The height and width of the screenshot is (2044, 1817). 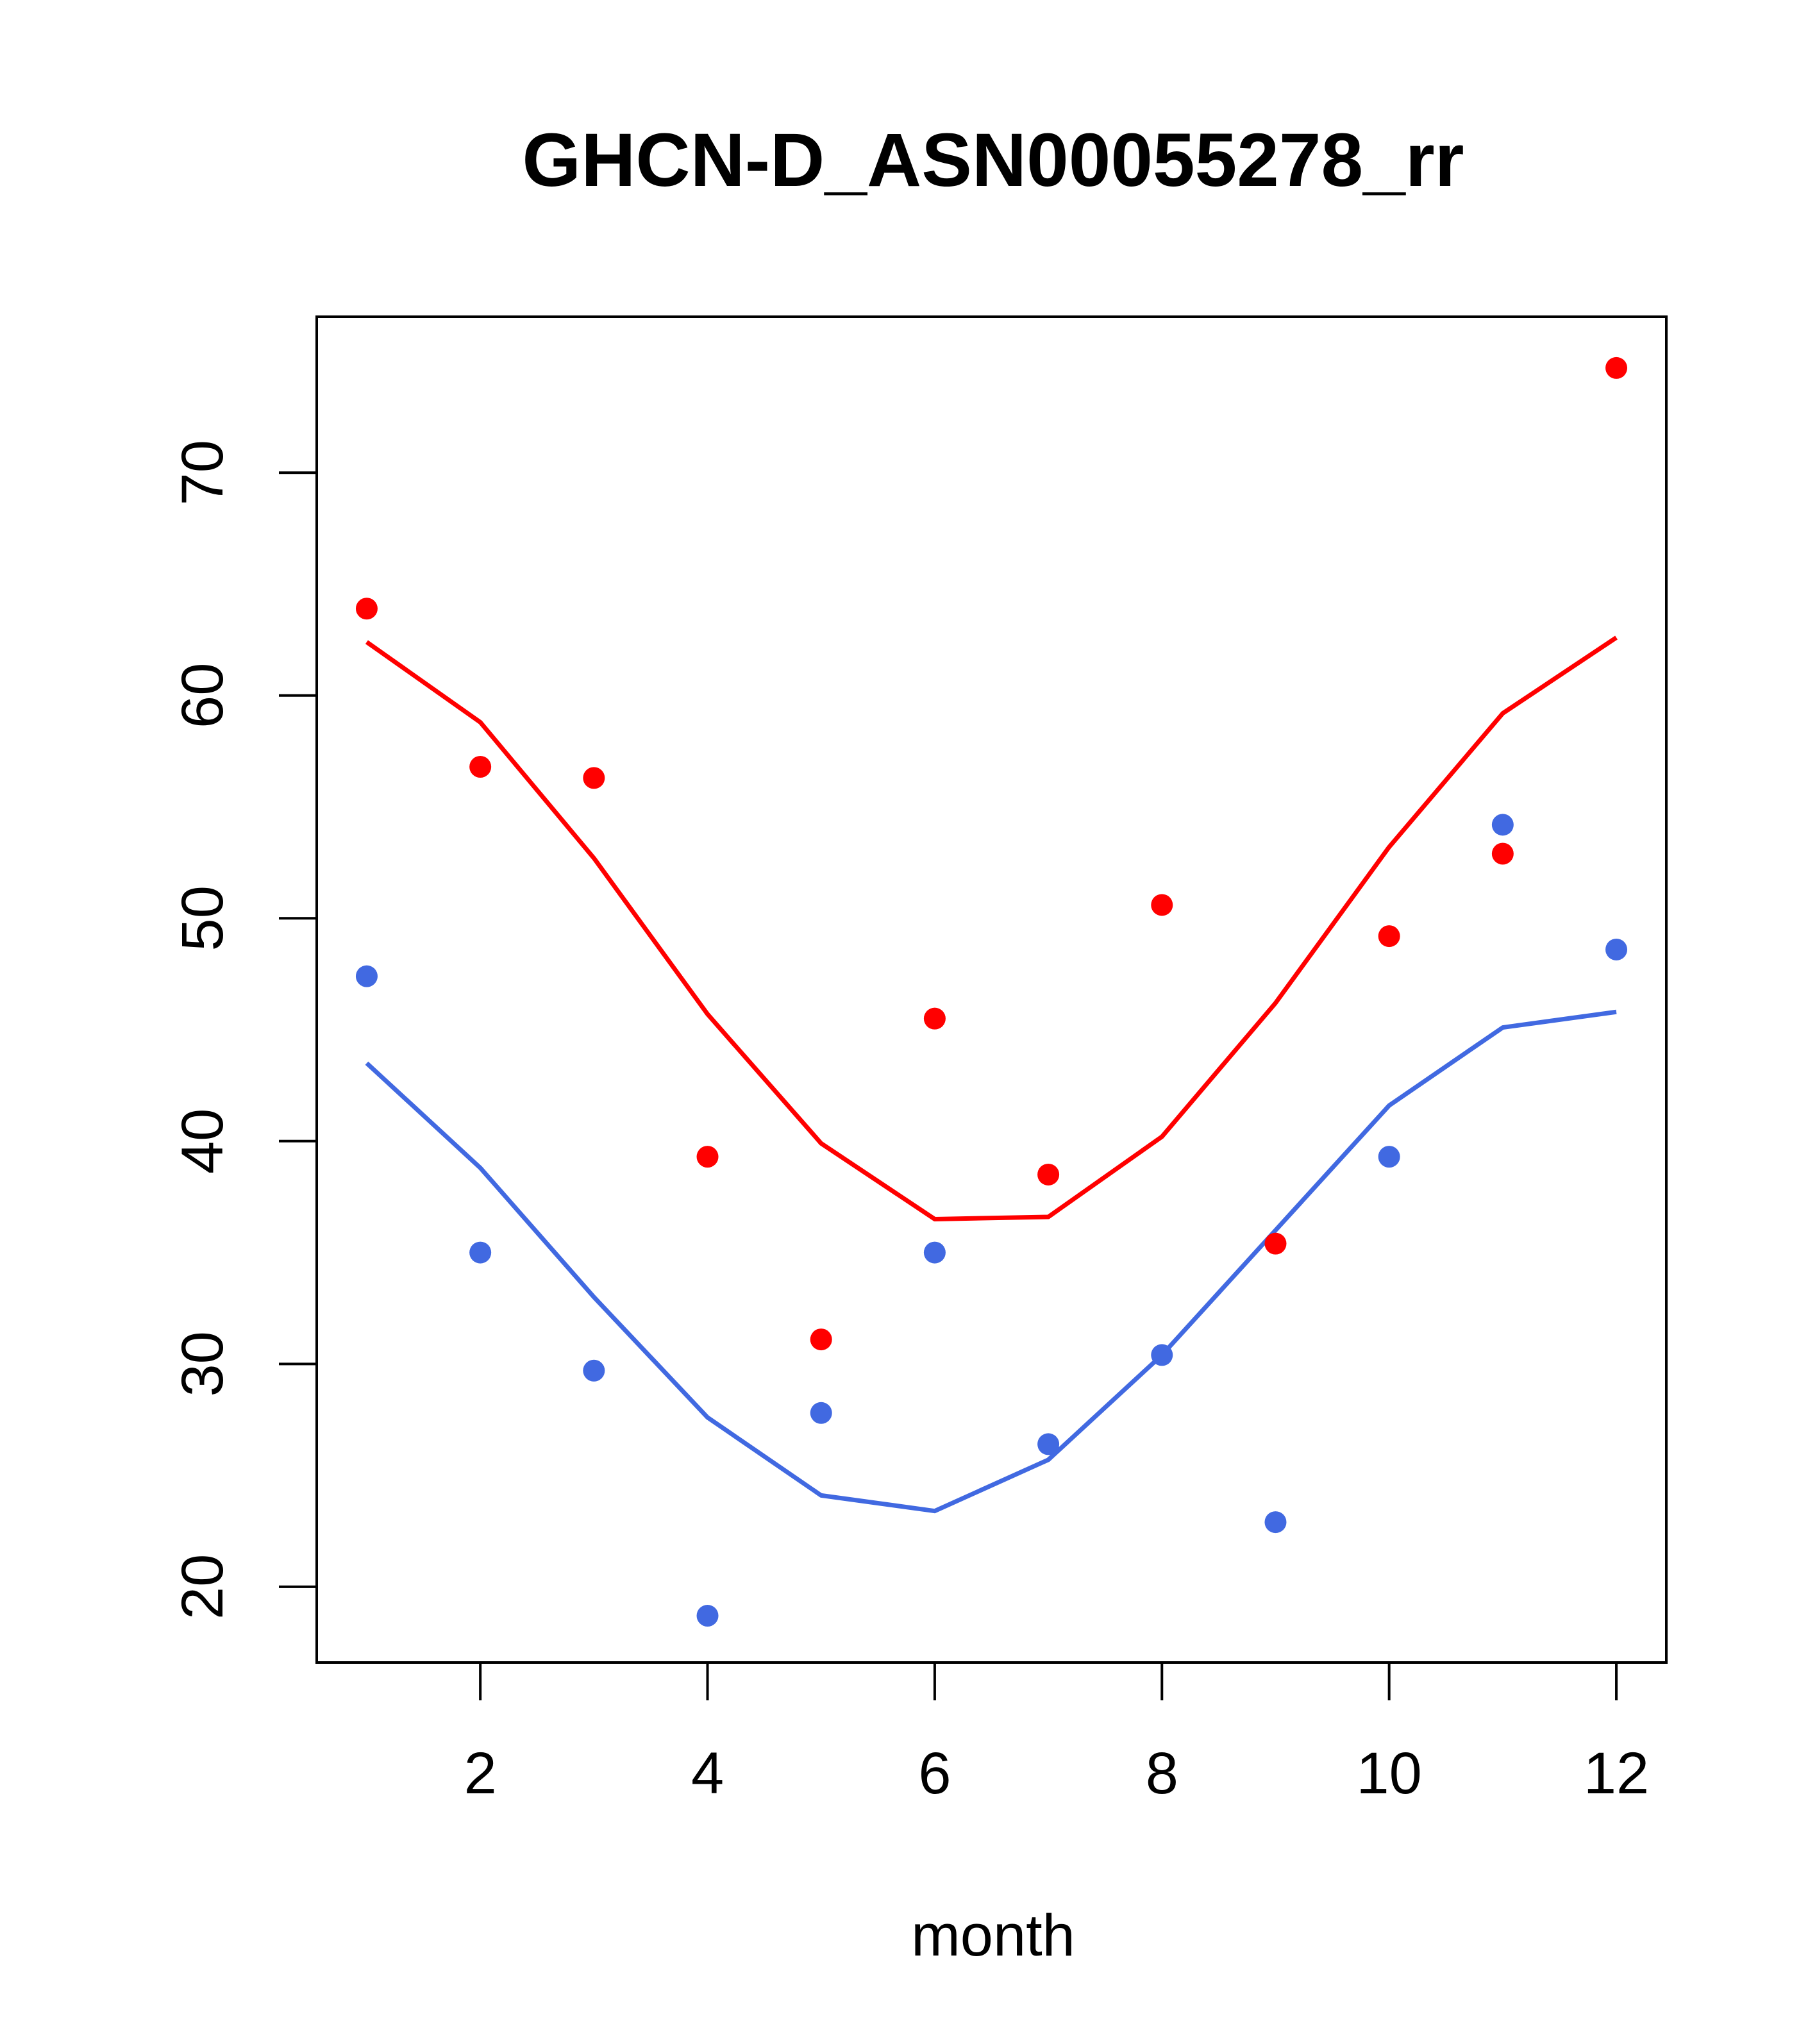 What do you see at coordinates (1388, 1774) in the screenshot?
I see `x-tick-label: 10` at bounding box center [1388, 1774].